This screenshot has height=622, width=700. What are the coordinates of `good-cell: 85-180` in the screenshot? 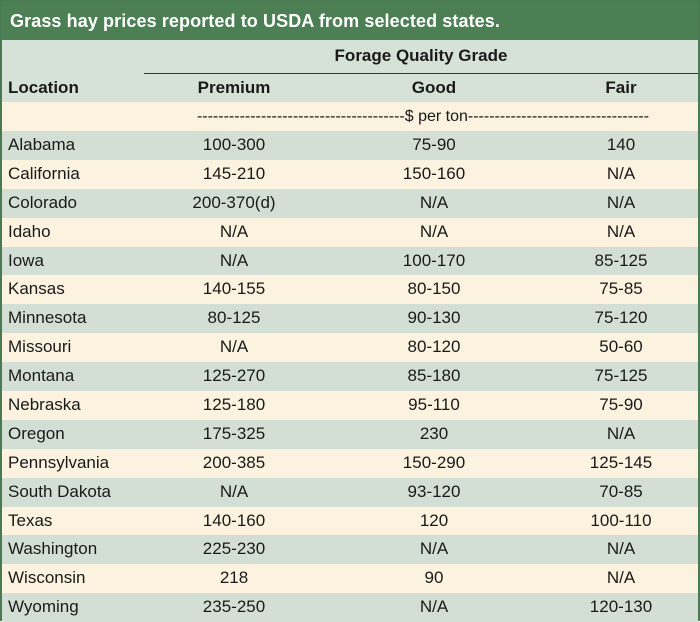 It's located at (434, 376).